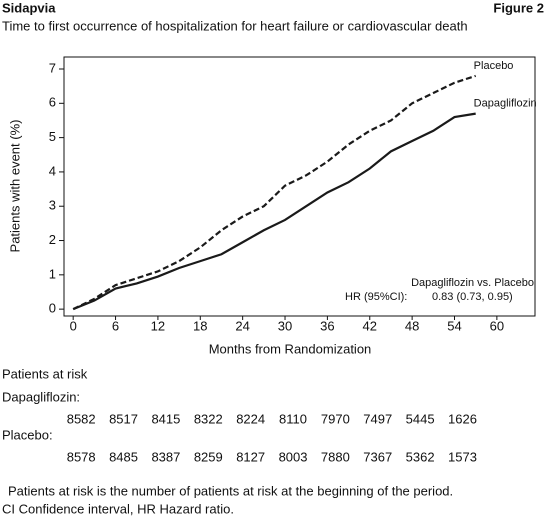  I want to click on risk-value: 7880, so click(335, 456).